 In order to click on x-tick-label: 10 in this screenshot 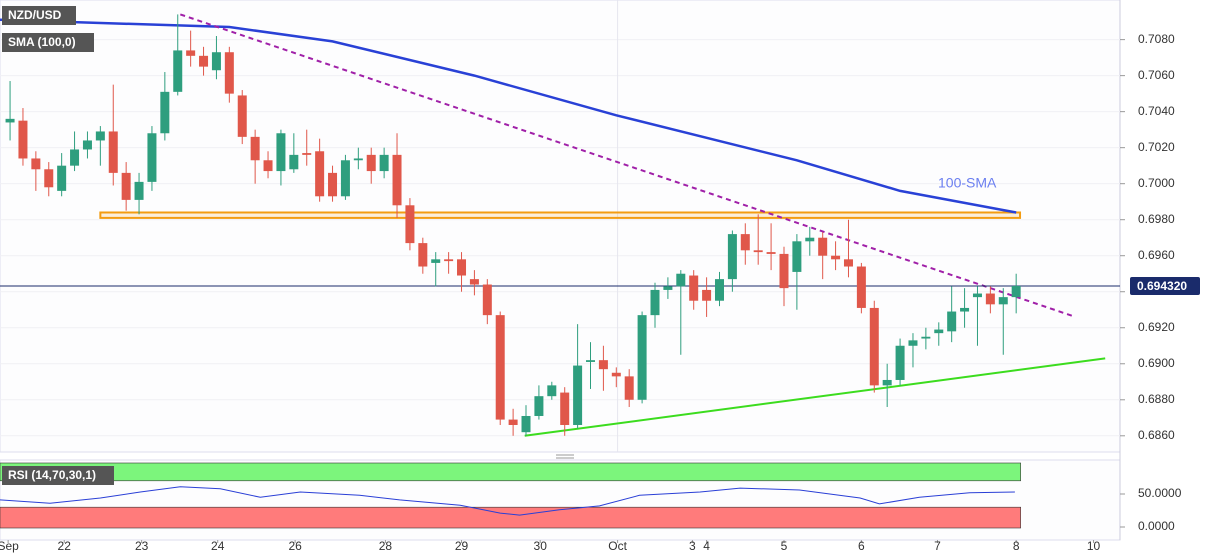, I will do `click(1094, 546)`.